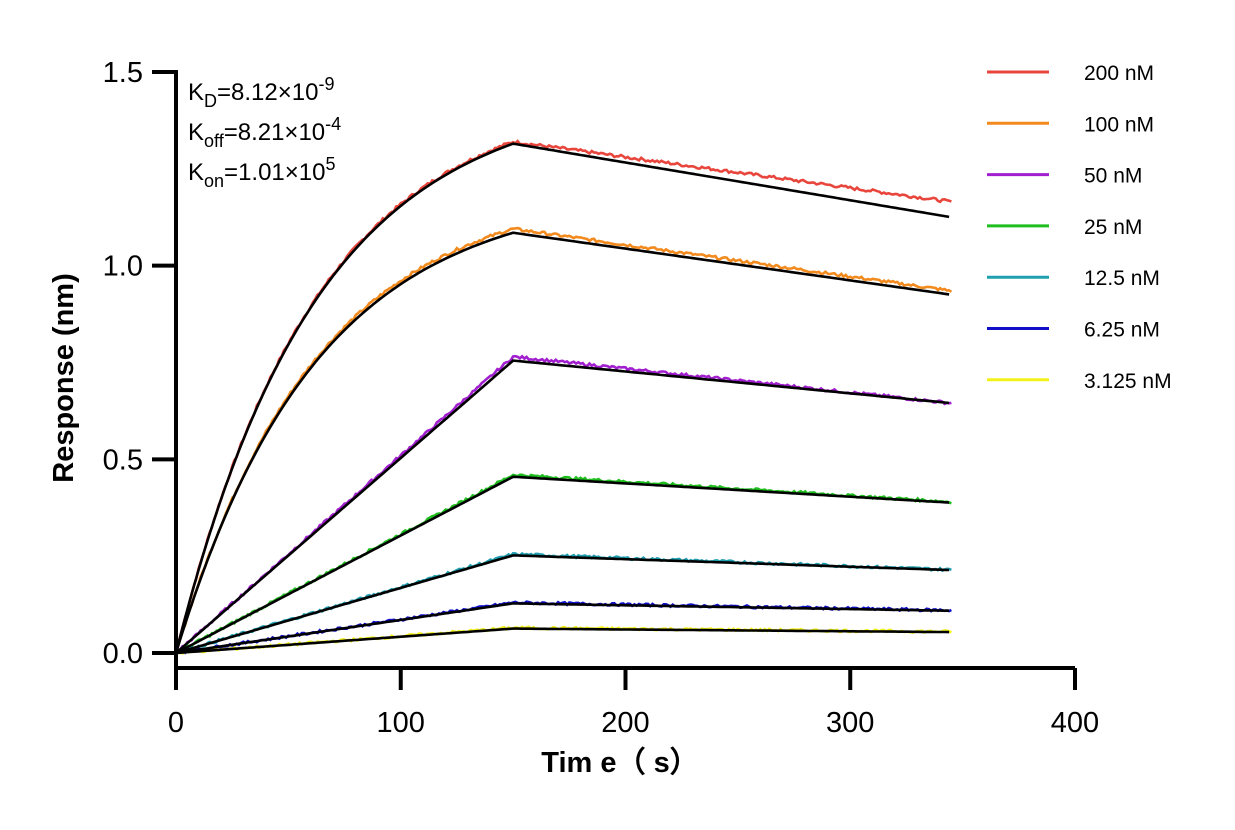 The width and height of the screenshot is (1235, 830). Describe the element at coordinates (262, 172) in the screenshot. I see `kinetic-constant-on: Kon=1.01×105` at that location.